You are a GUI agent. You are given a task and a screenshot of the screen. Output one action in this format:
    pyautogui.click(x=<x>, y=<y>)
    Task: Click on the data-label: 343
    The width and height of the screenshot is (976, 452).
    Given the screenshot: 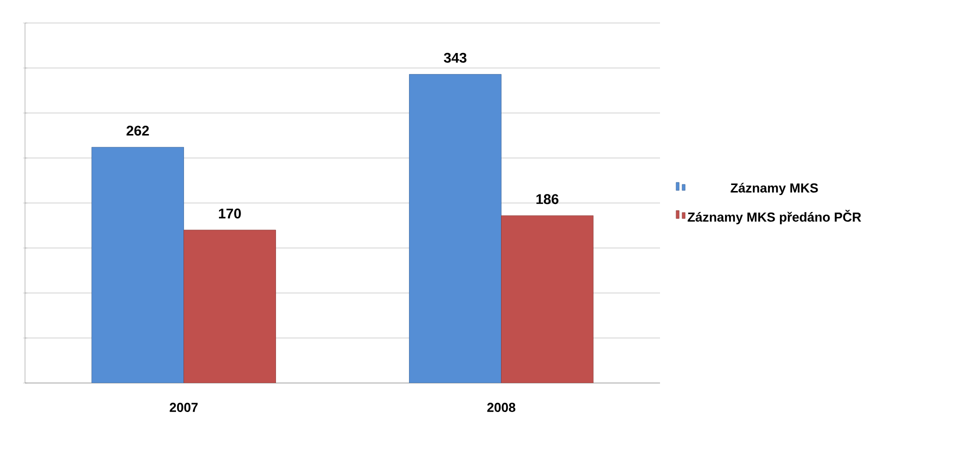 What is the action you would take?
    pyautogui.click(x=455, y=57)
    